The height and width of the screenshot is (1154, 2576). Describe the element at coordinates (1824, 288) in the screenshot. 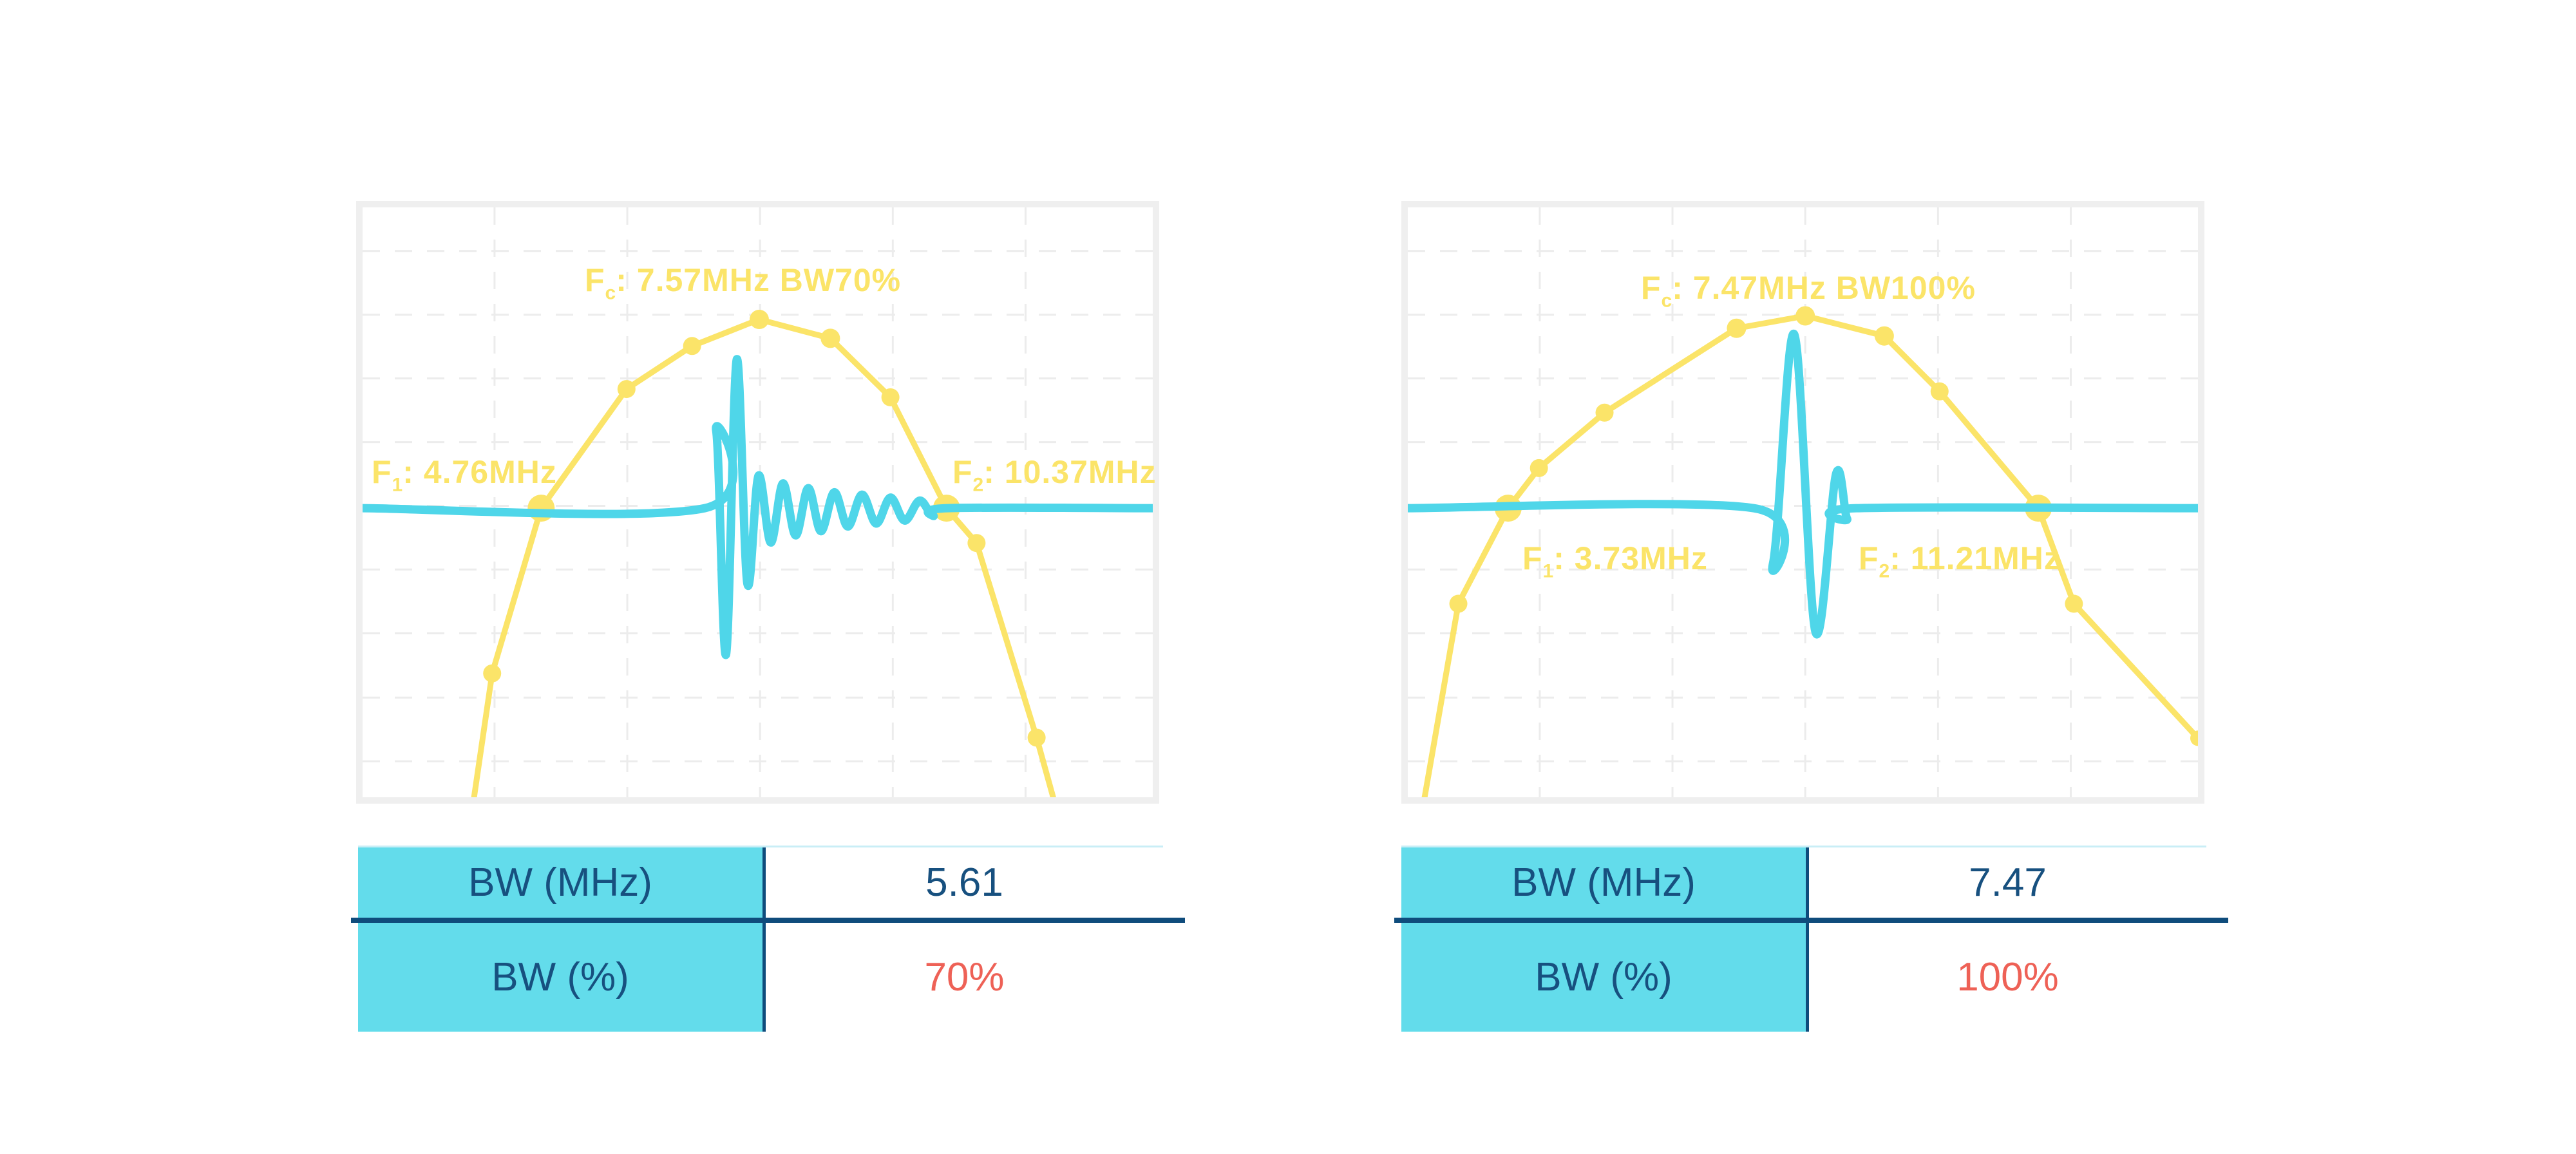

I see `fc-value-text: : 7.47MHz BW100%` at that location.